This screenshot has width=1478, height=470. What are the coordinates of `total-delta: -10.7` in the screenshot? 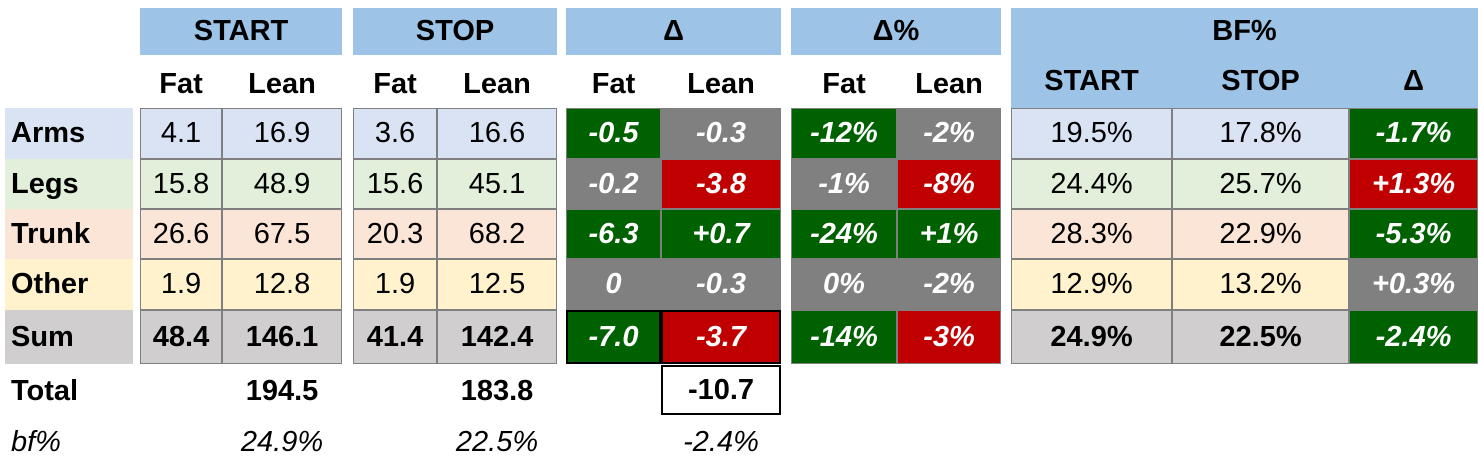 It's located at (721, 390).